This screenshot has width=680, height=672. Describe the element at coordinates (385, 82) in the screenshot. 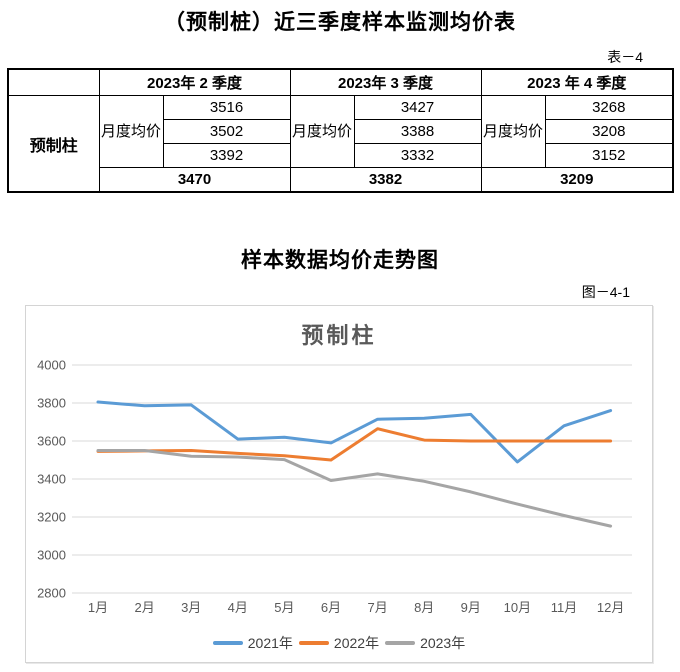

I see `quarter-header-q3: 2023年 3 季度` at that location.